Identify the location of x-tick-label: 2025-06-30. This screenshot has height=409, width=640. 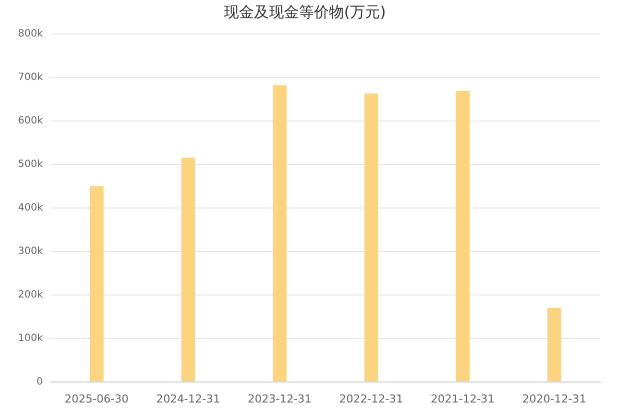
(96, 399).